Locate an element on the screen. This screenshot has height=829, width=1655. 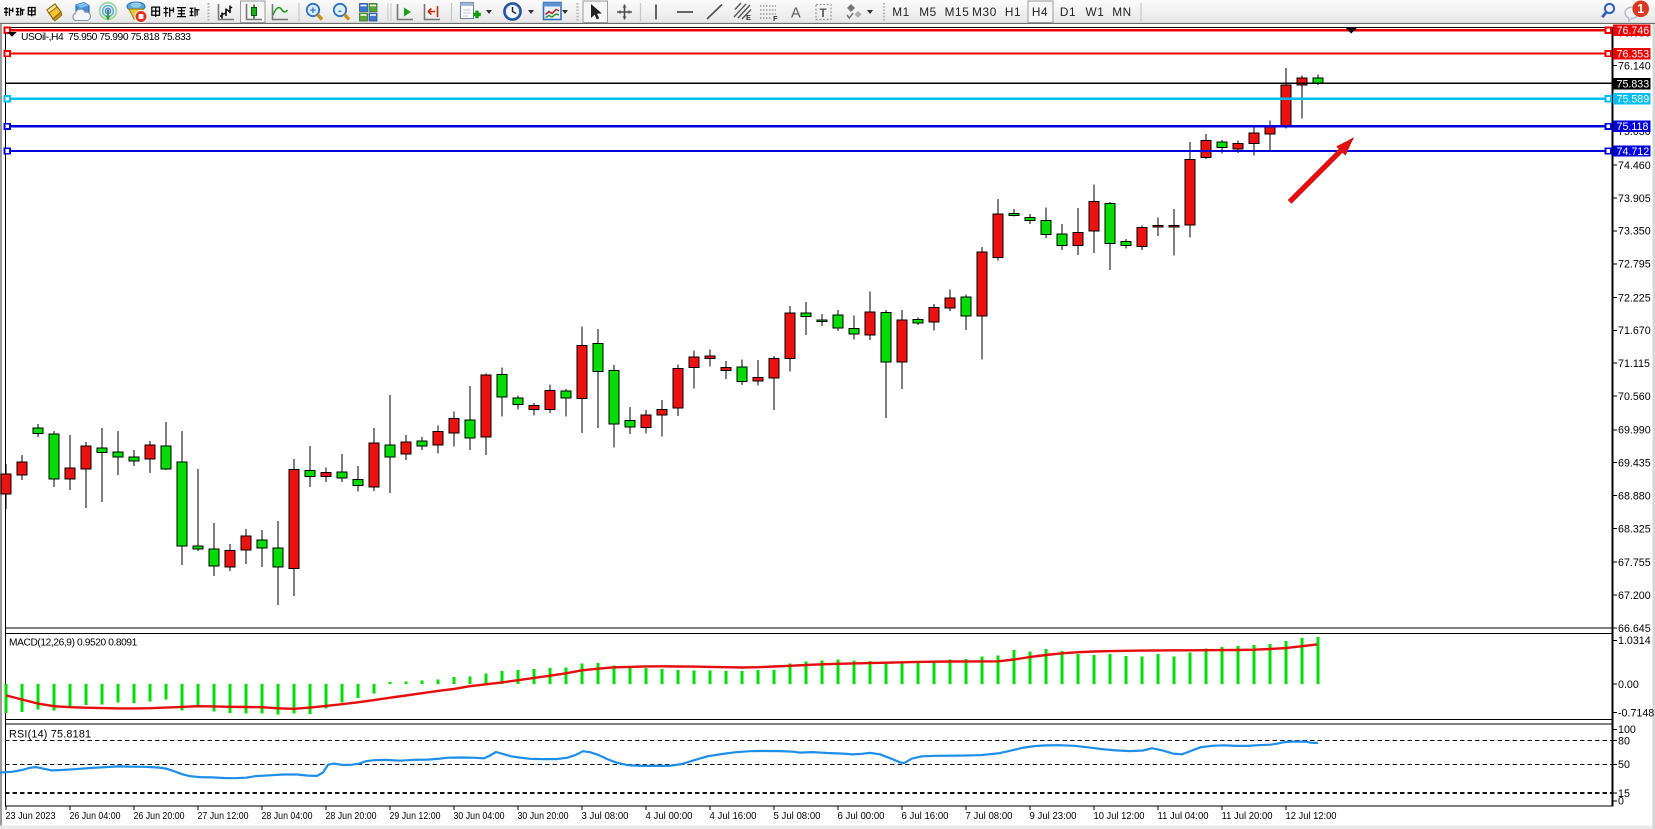
svg-text: 73.350 is located at coordinates (1634, 232).